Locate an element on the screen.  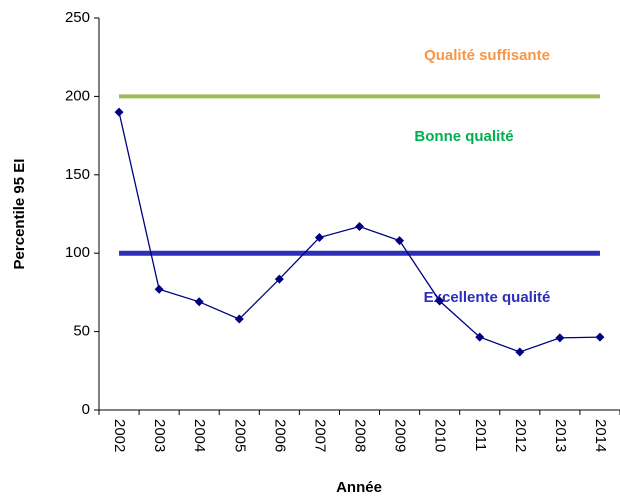
y-tick-label: 200 is located at coordinates (77, 95).